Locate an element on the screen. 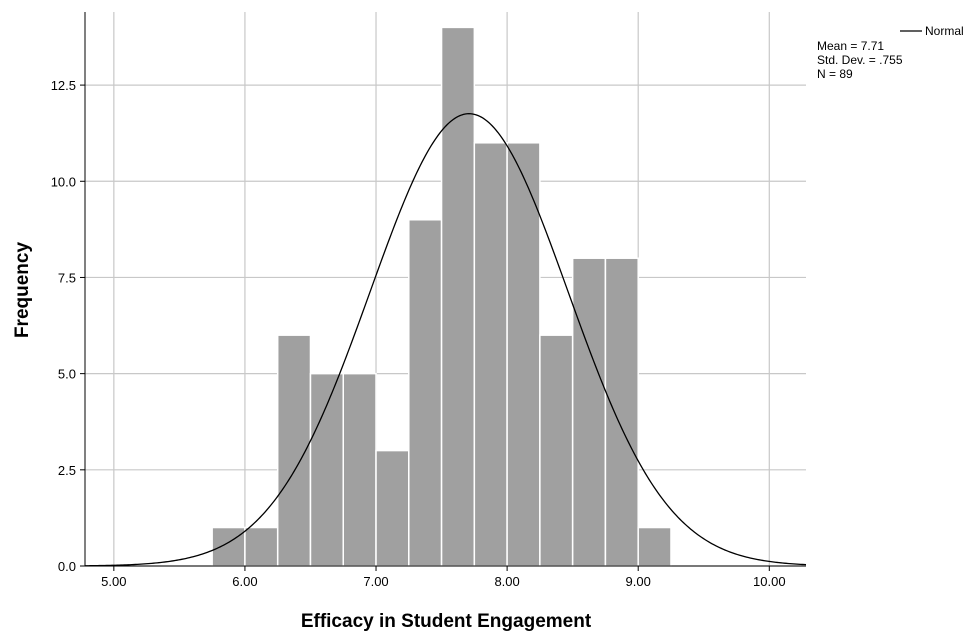 The image size is (971, 634). y-tick-label: 2.5 is located at coordinates (67, 470).